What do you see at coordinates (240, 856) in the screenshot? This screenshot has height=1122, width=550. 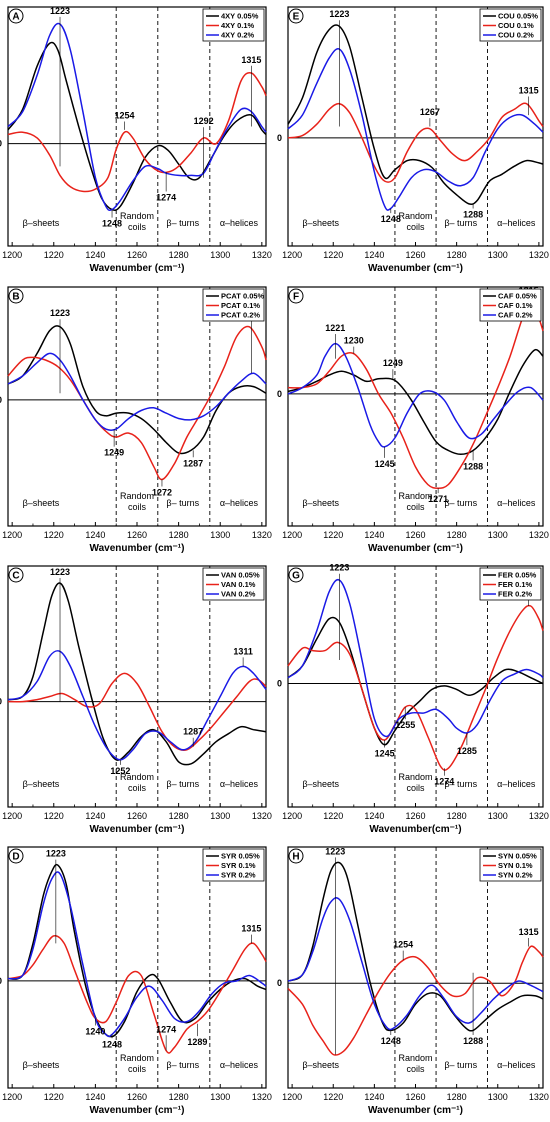 I see `legend-label: SYR 0.05%` at bounding box center [240, 856].